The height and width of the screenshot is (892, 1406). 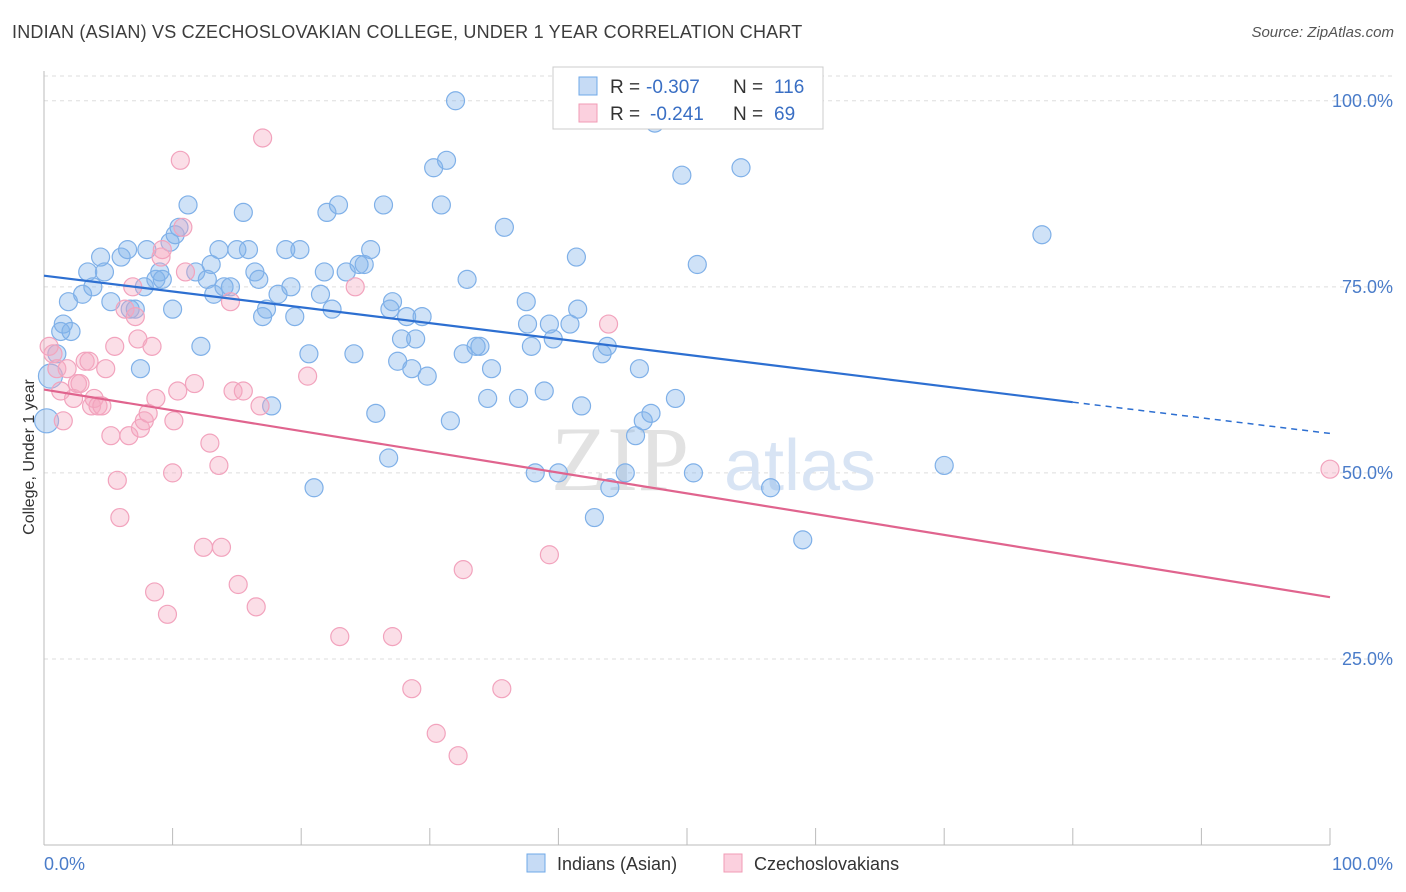 I want to click on legend-swatch-czechoslovakians, so click(x=733, y=863).